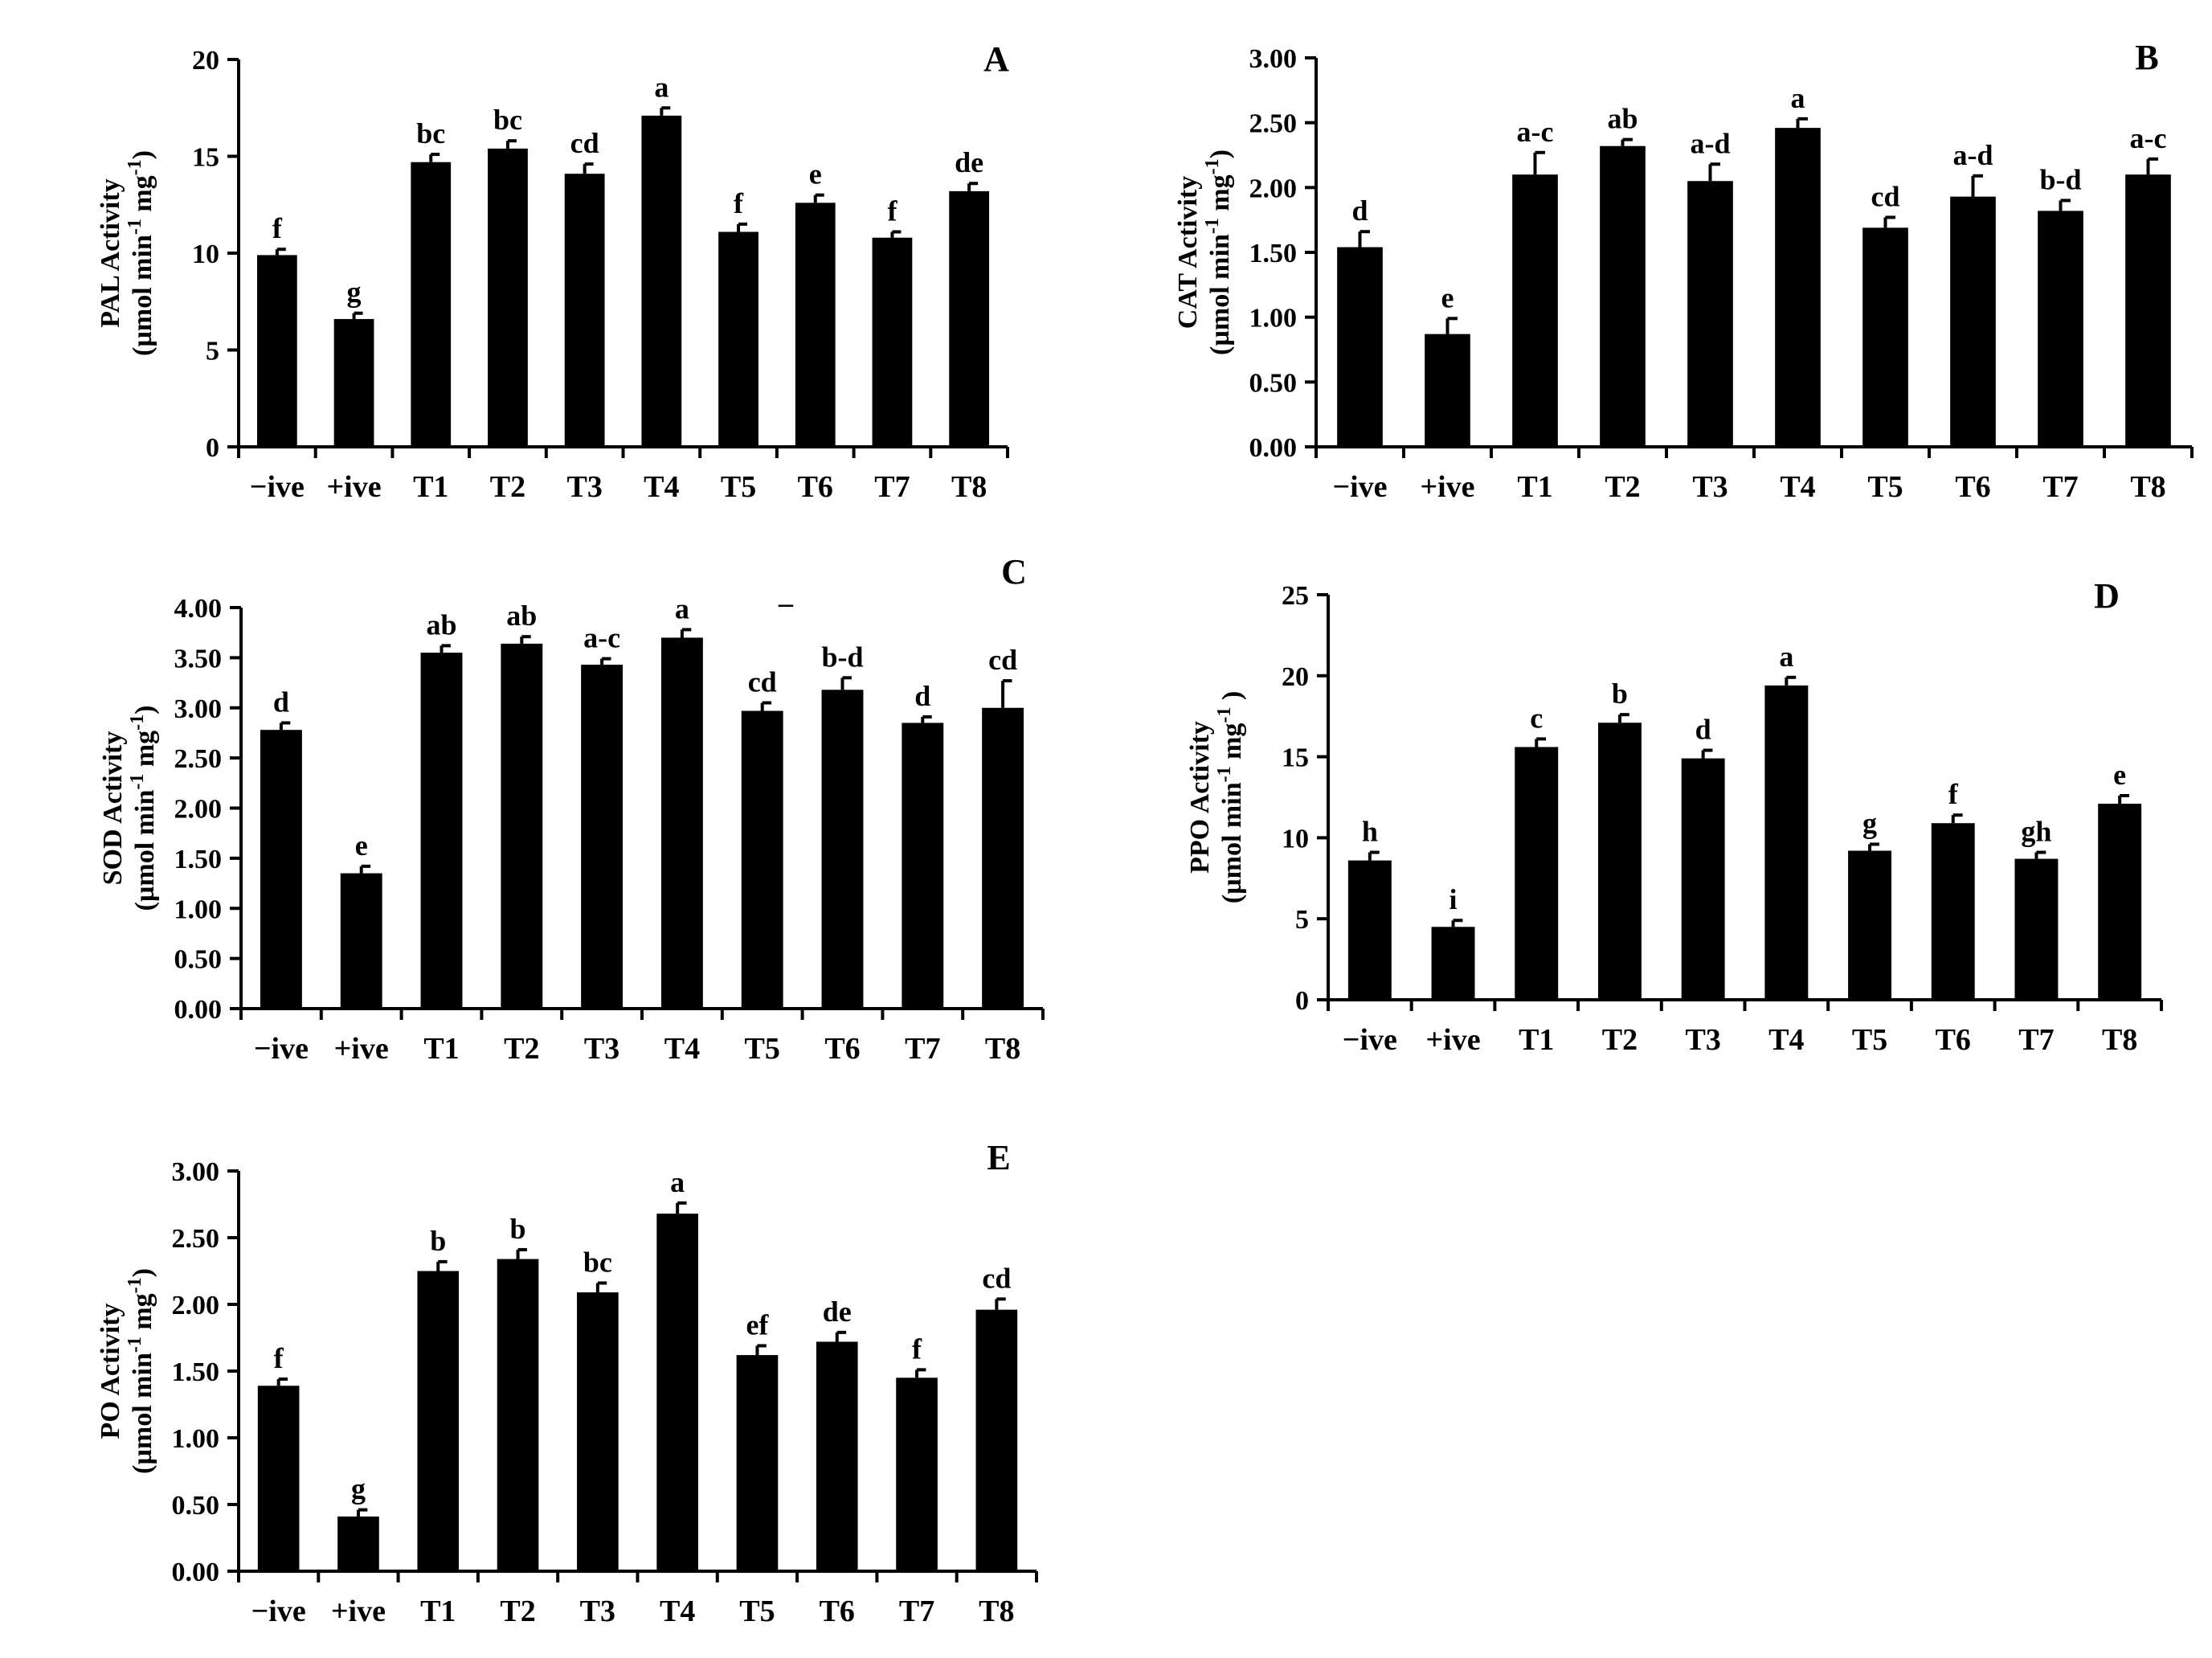  I want to click on x-tick-label: T7, so click(922, 1049).